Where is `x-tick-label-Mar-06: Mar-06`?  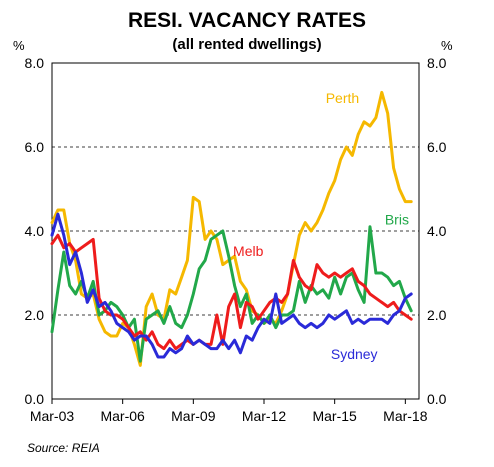 x-tick-label-Mar-06: Mar-06 is located at coordinates (122, 416).